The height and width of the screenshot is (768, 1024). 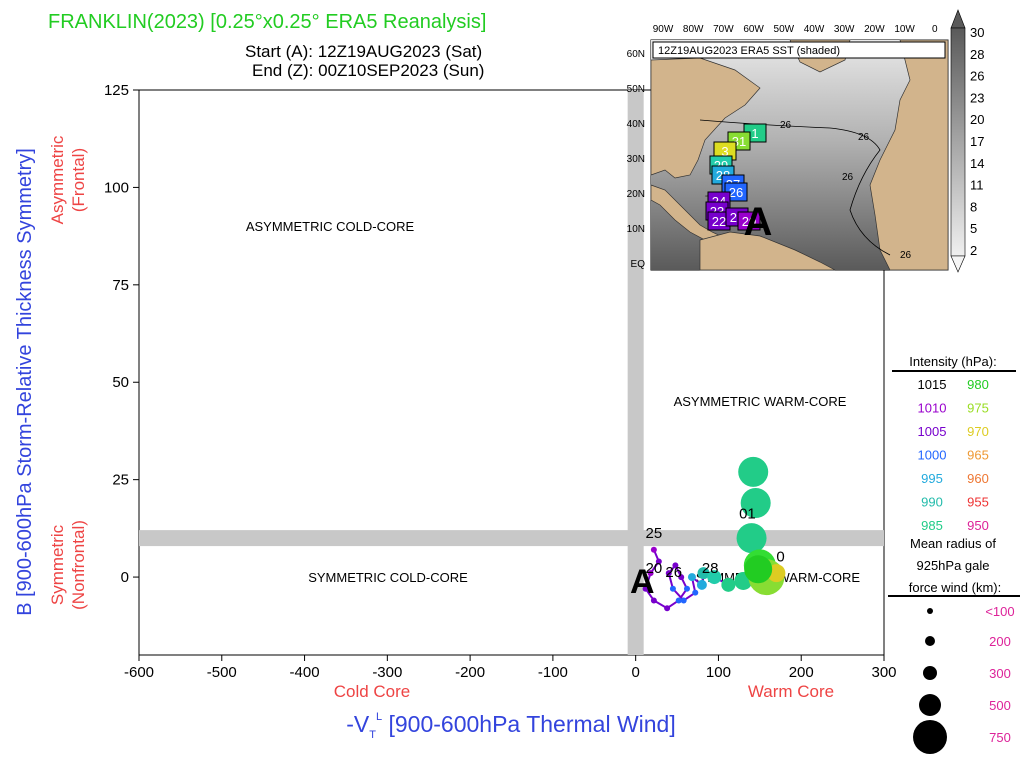 What do you see at coordinates (120, 382) in the screenshot?
I see `y-tick-label: 50` at bounding box center [120, 382].